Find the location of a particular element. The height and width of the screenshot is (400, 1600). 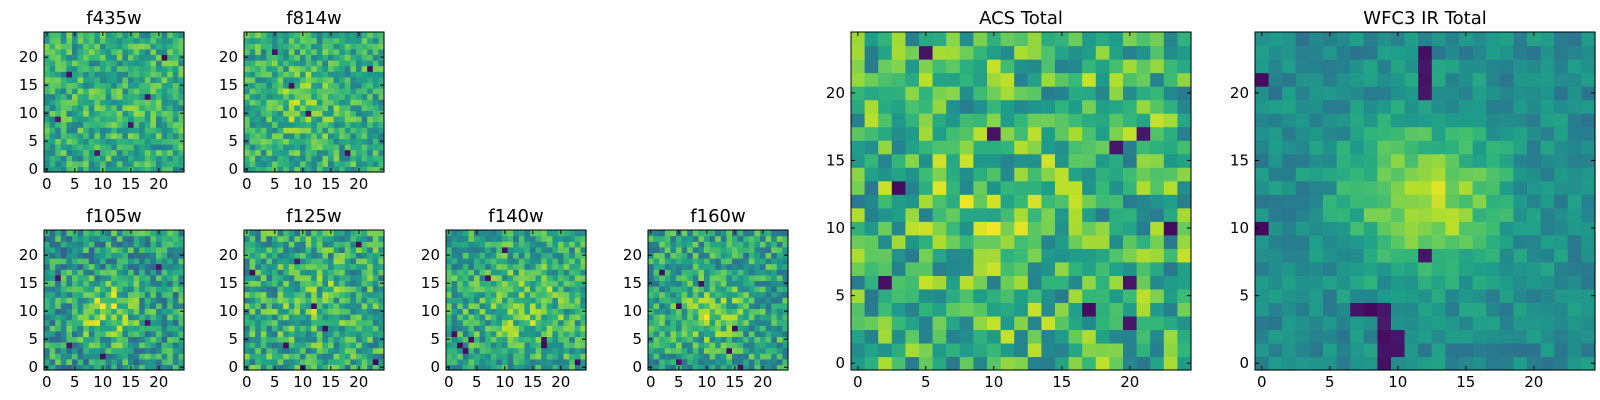

x-tick-label: 15 is located at coordinates (330, 184).